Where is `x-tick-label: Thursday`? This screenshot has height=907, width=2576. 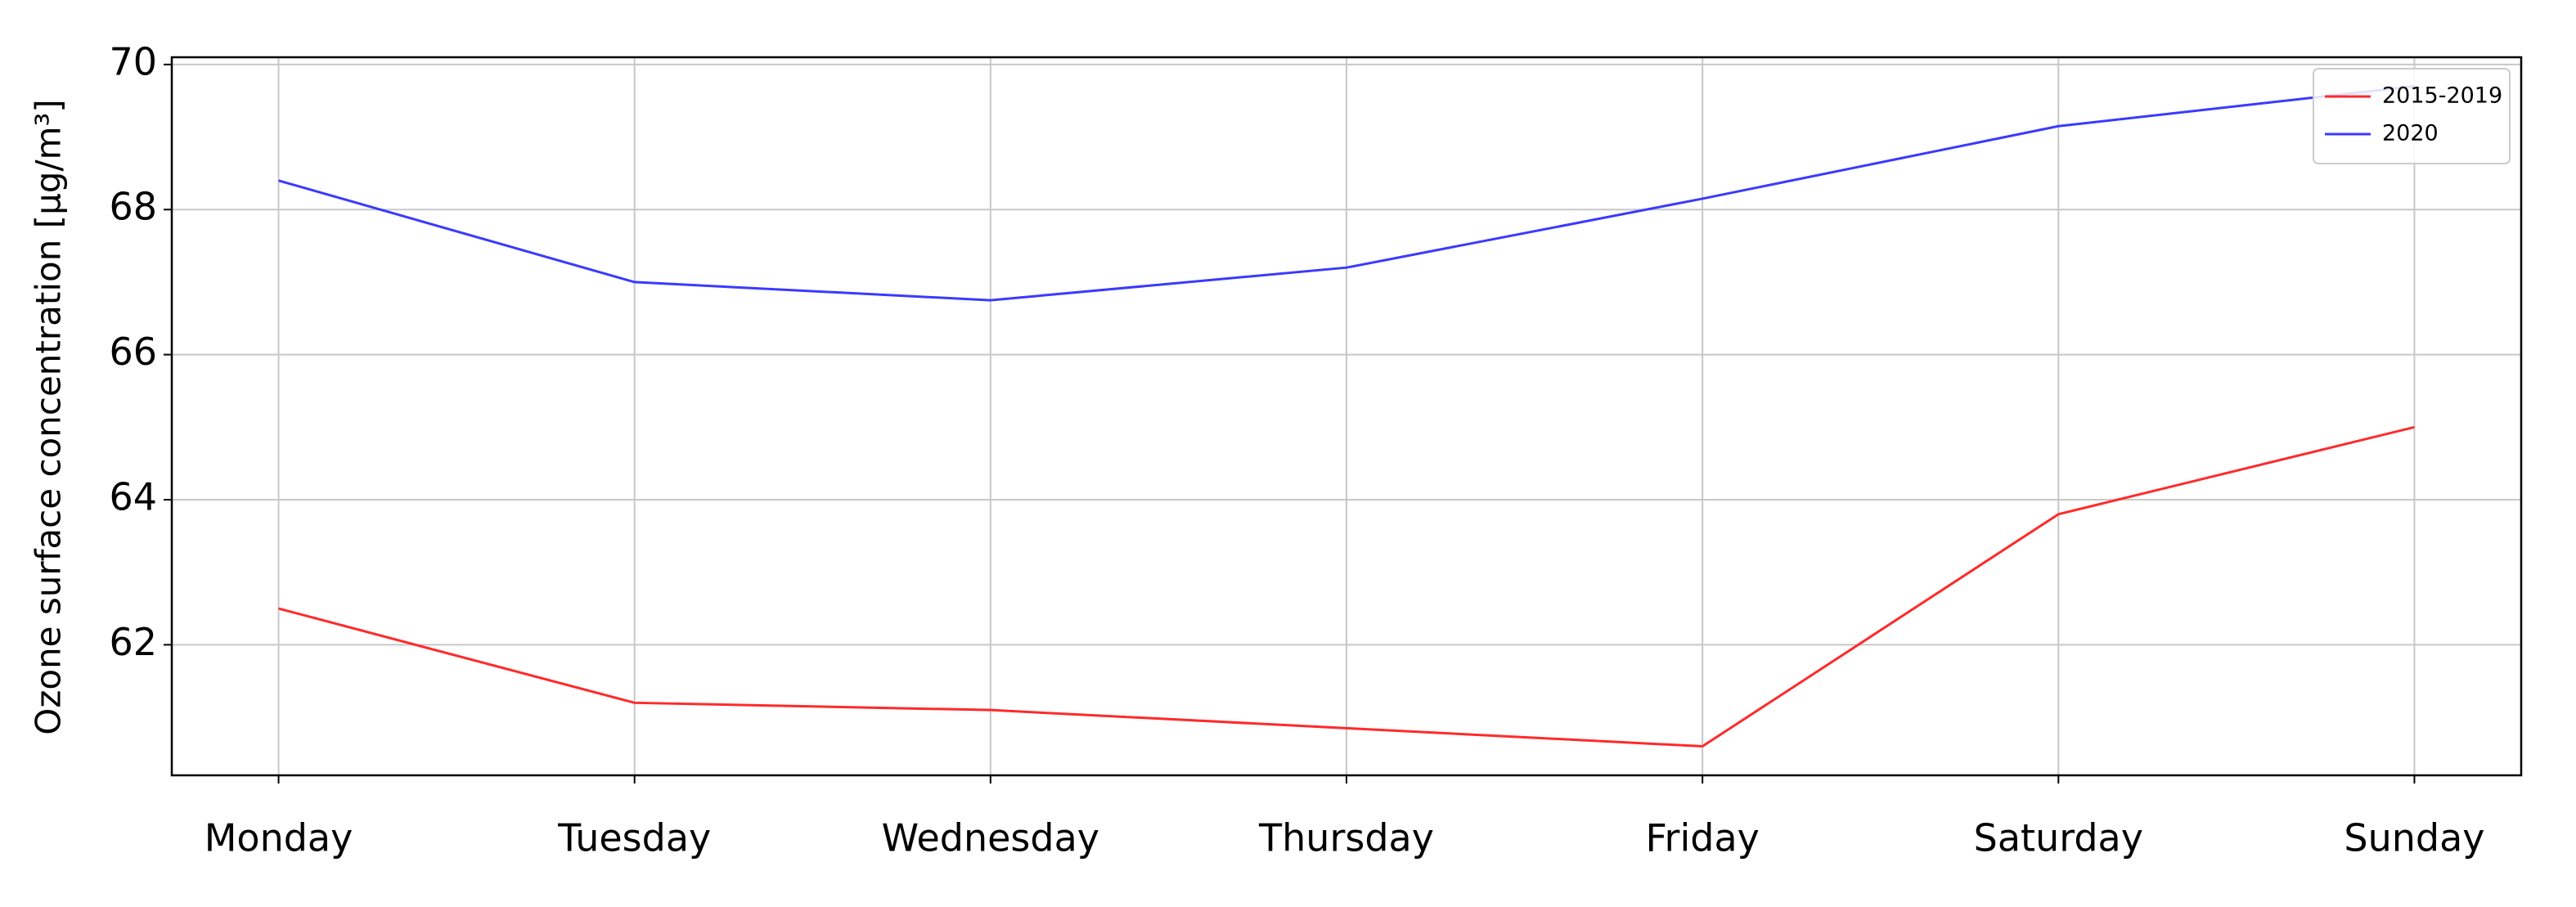
x-tick-label: Thursday is located at coordinates (1346, 838).